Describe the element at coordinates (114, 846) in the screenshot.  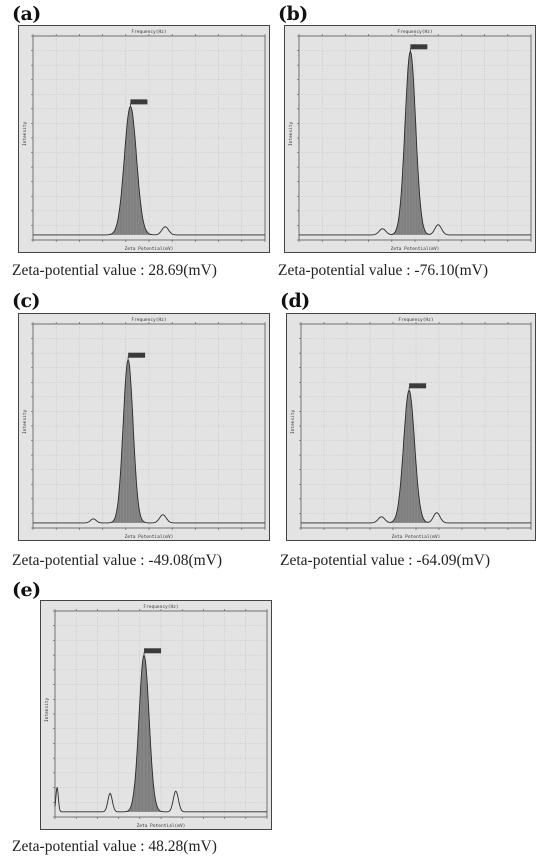
I see `caption-e: Zeta-potential value : 48.28(mV)` at that location.